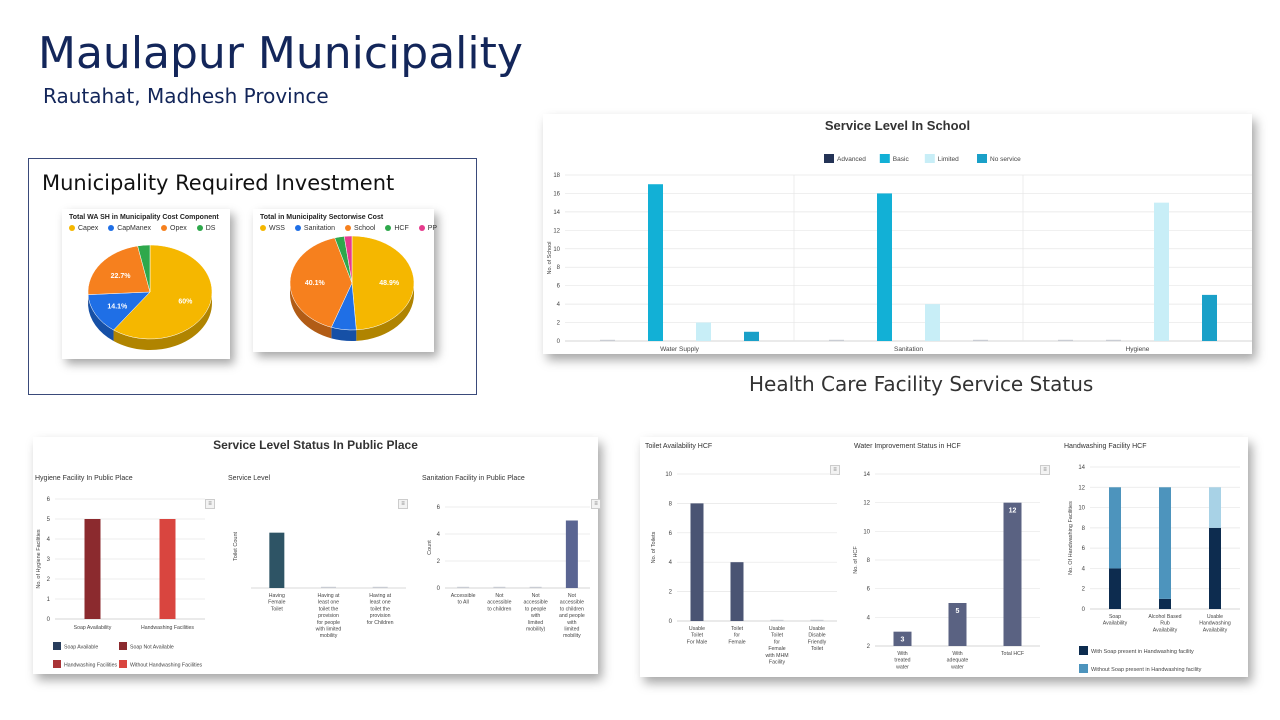 The height and width of the screenshot is (720, 1280). I want to click on x-tick-label: to All, so click(463, 603).